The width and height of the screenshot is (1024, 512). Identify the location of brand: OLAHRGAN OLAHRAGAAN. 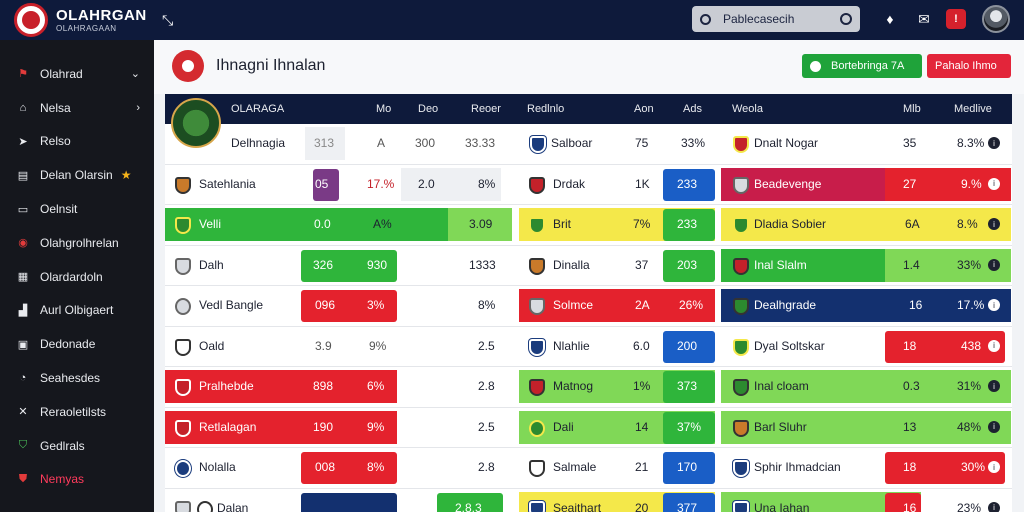
(75, 20).